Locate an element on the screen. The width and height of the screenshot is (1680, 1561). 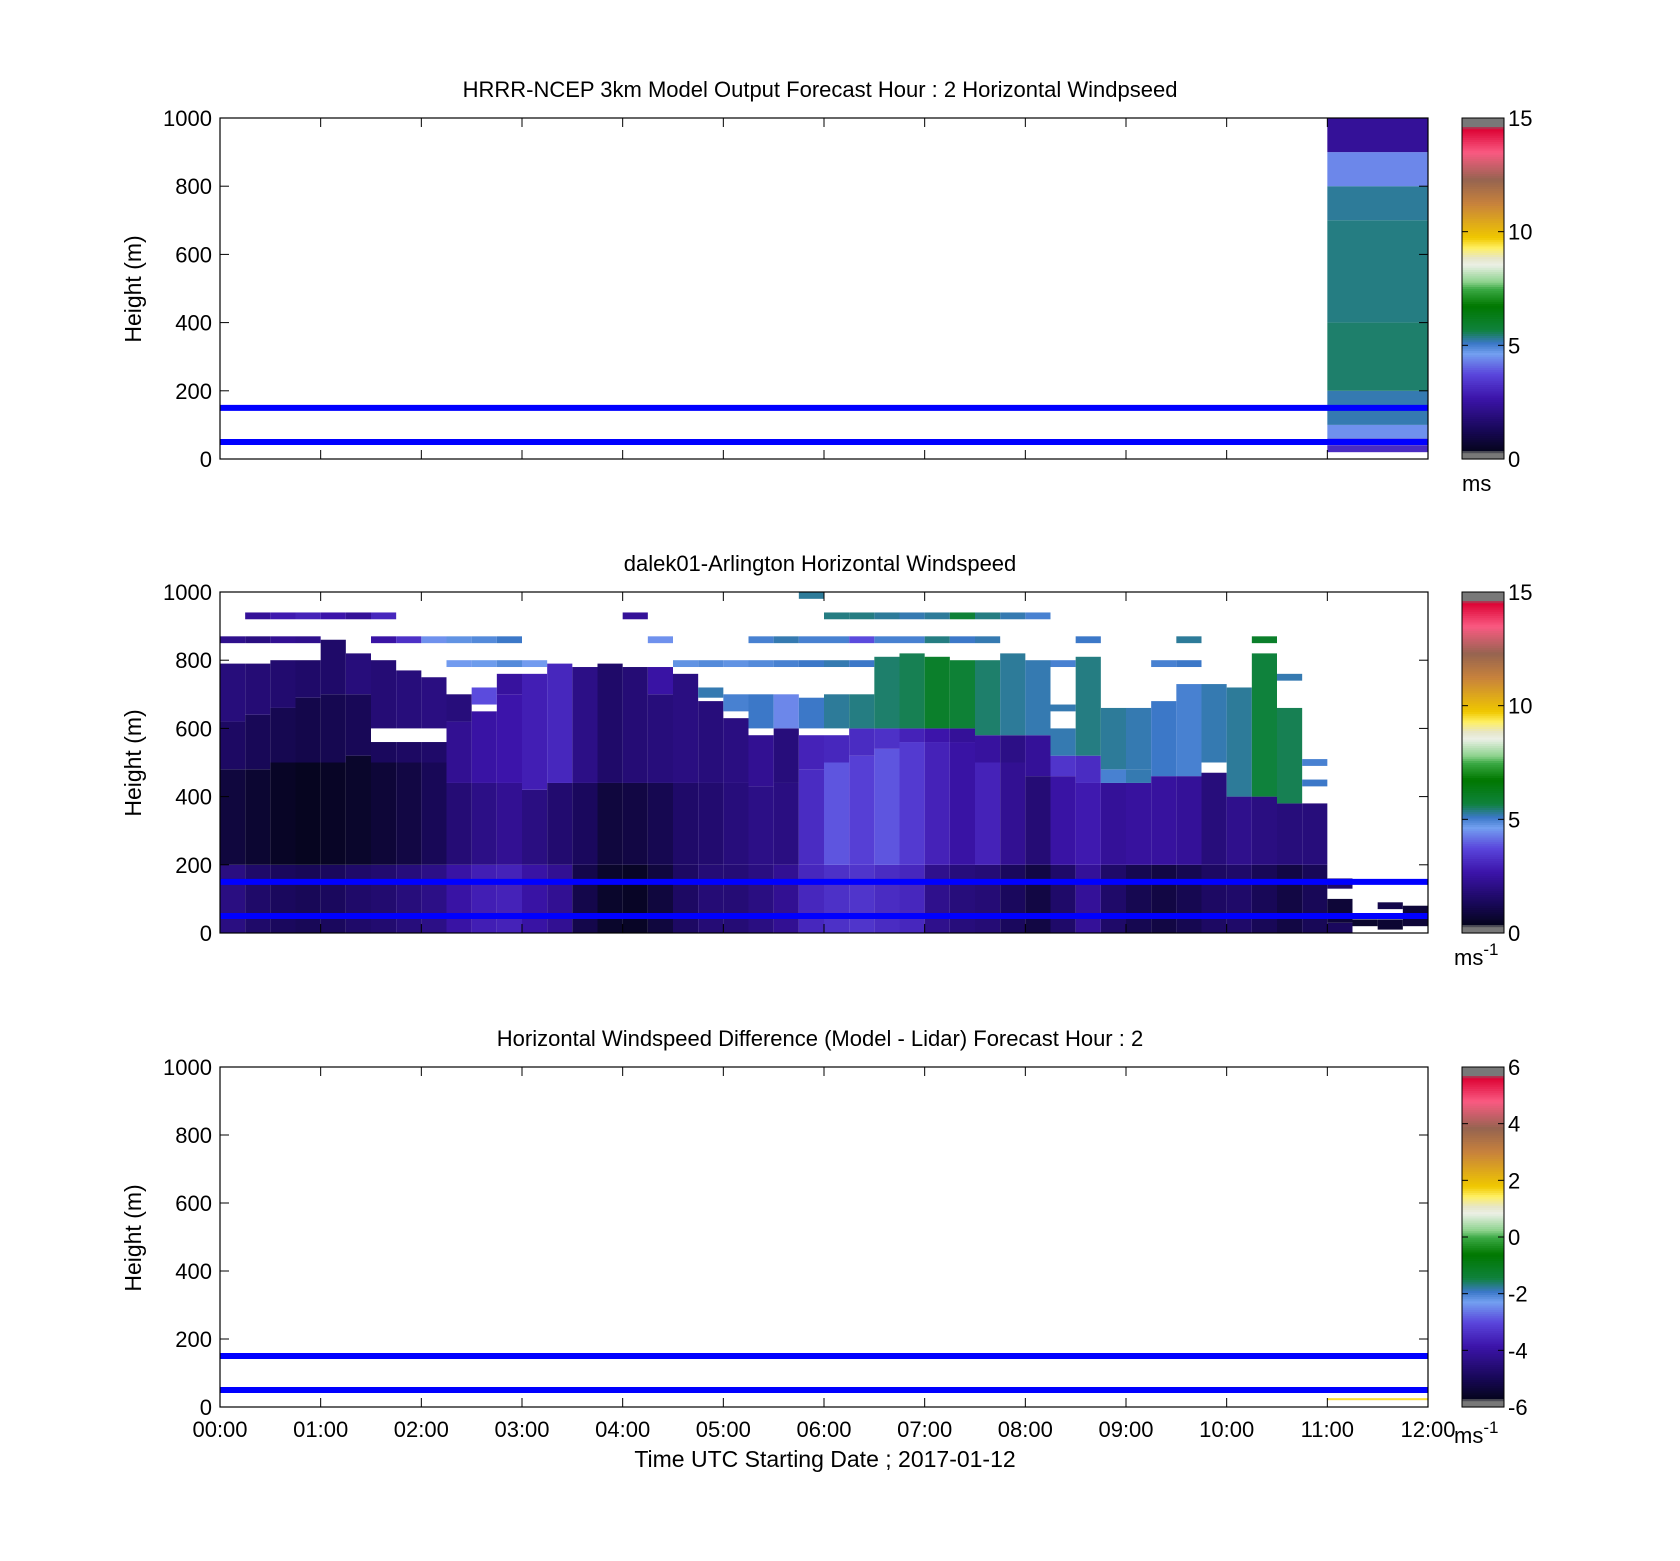
y-tick-label: 1000 is located at coordinates (187, 1067).